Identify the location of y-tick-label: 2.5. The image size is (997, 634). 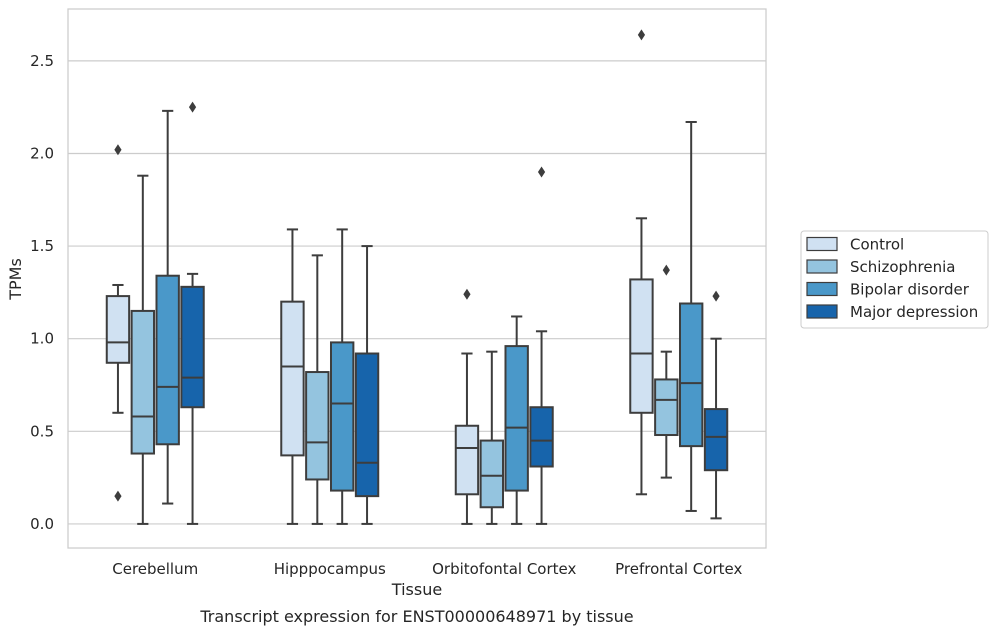
(42, 61).